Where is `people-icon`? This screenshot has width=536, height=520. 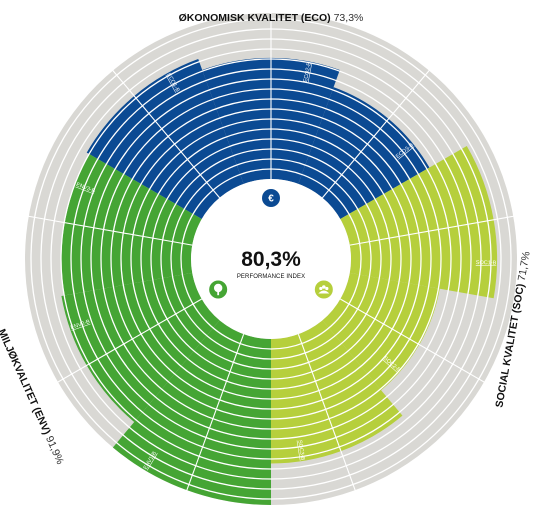
people-icon is located at coordinates (323, 289).